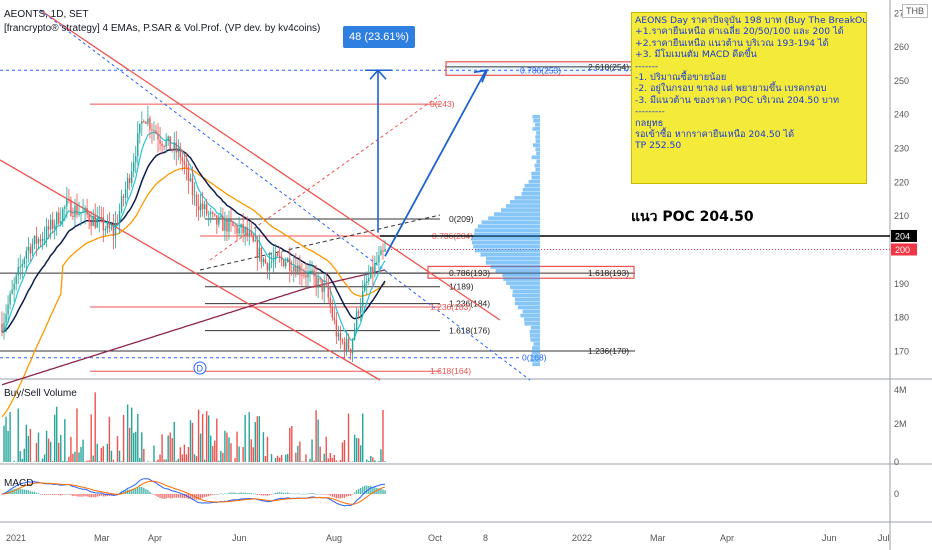 The height and width of the screenshot is (550, 932). Describe the element at coordinates (658, 538) in the screenshot. I see `time-tick-label: Mar` at that location.